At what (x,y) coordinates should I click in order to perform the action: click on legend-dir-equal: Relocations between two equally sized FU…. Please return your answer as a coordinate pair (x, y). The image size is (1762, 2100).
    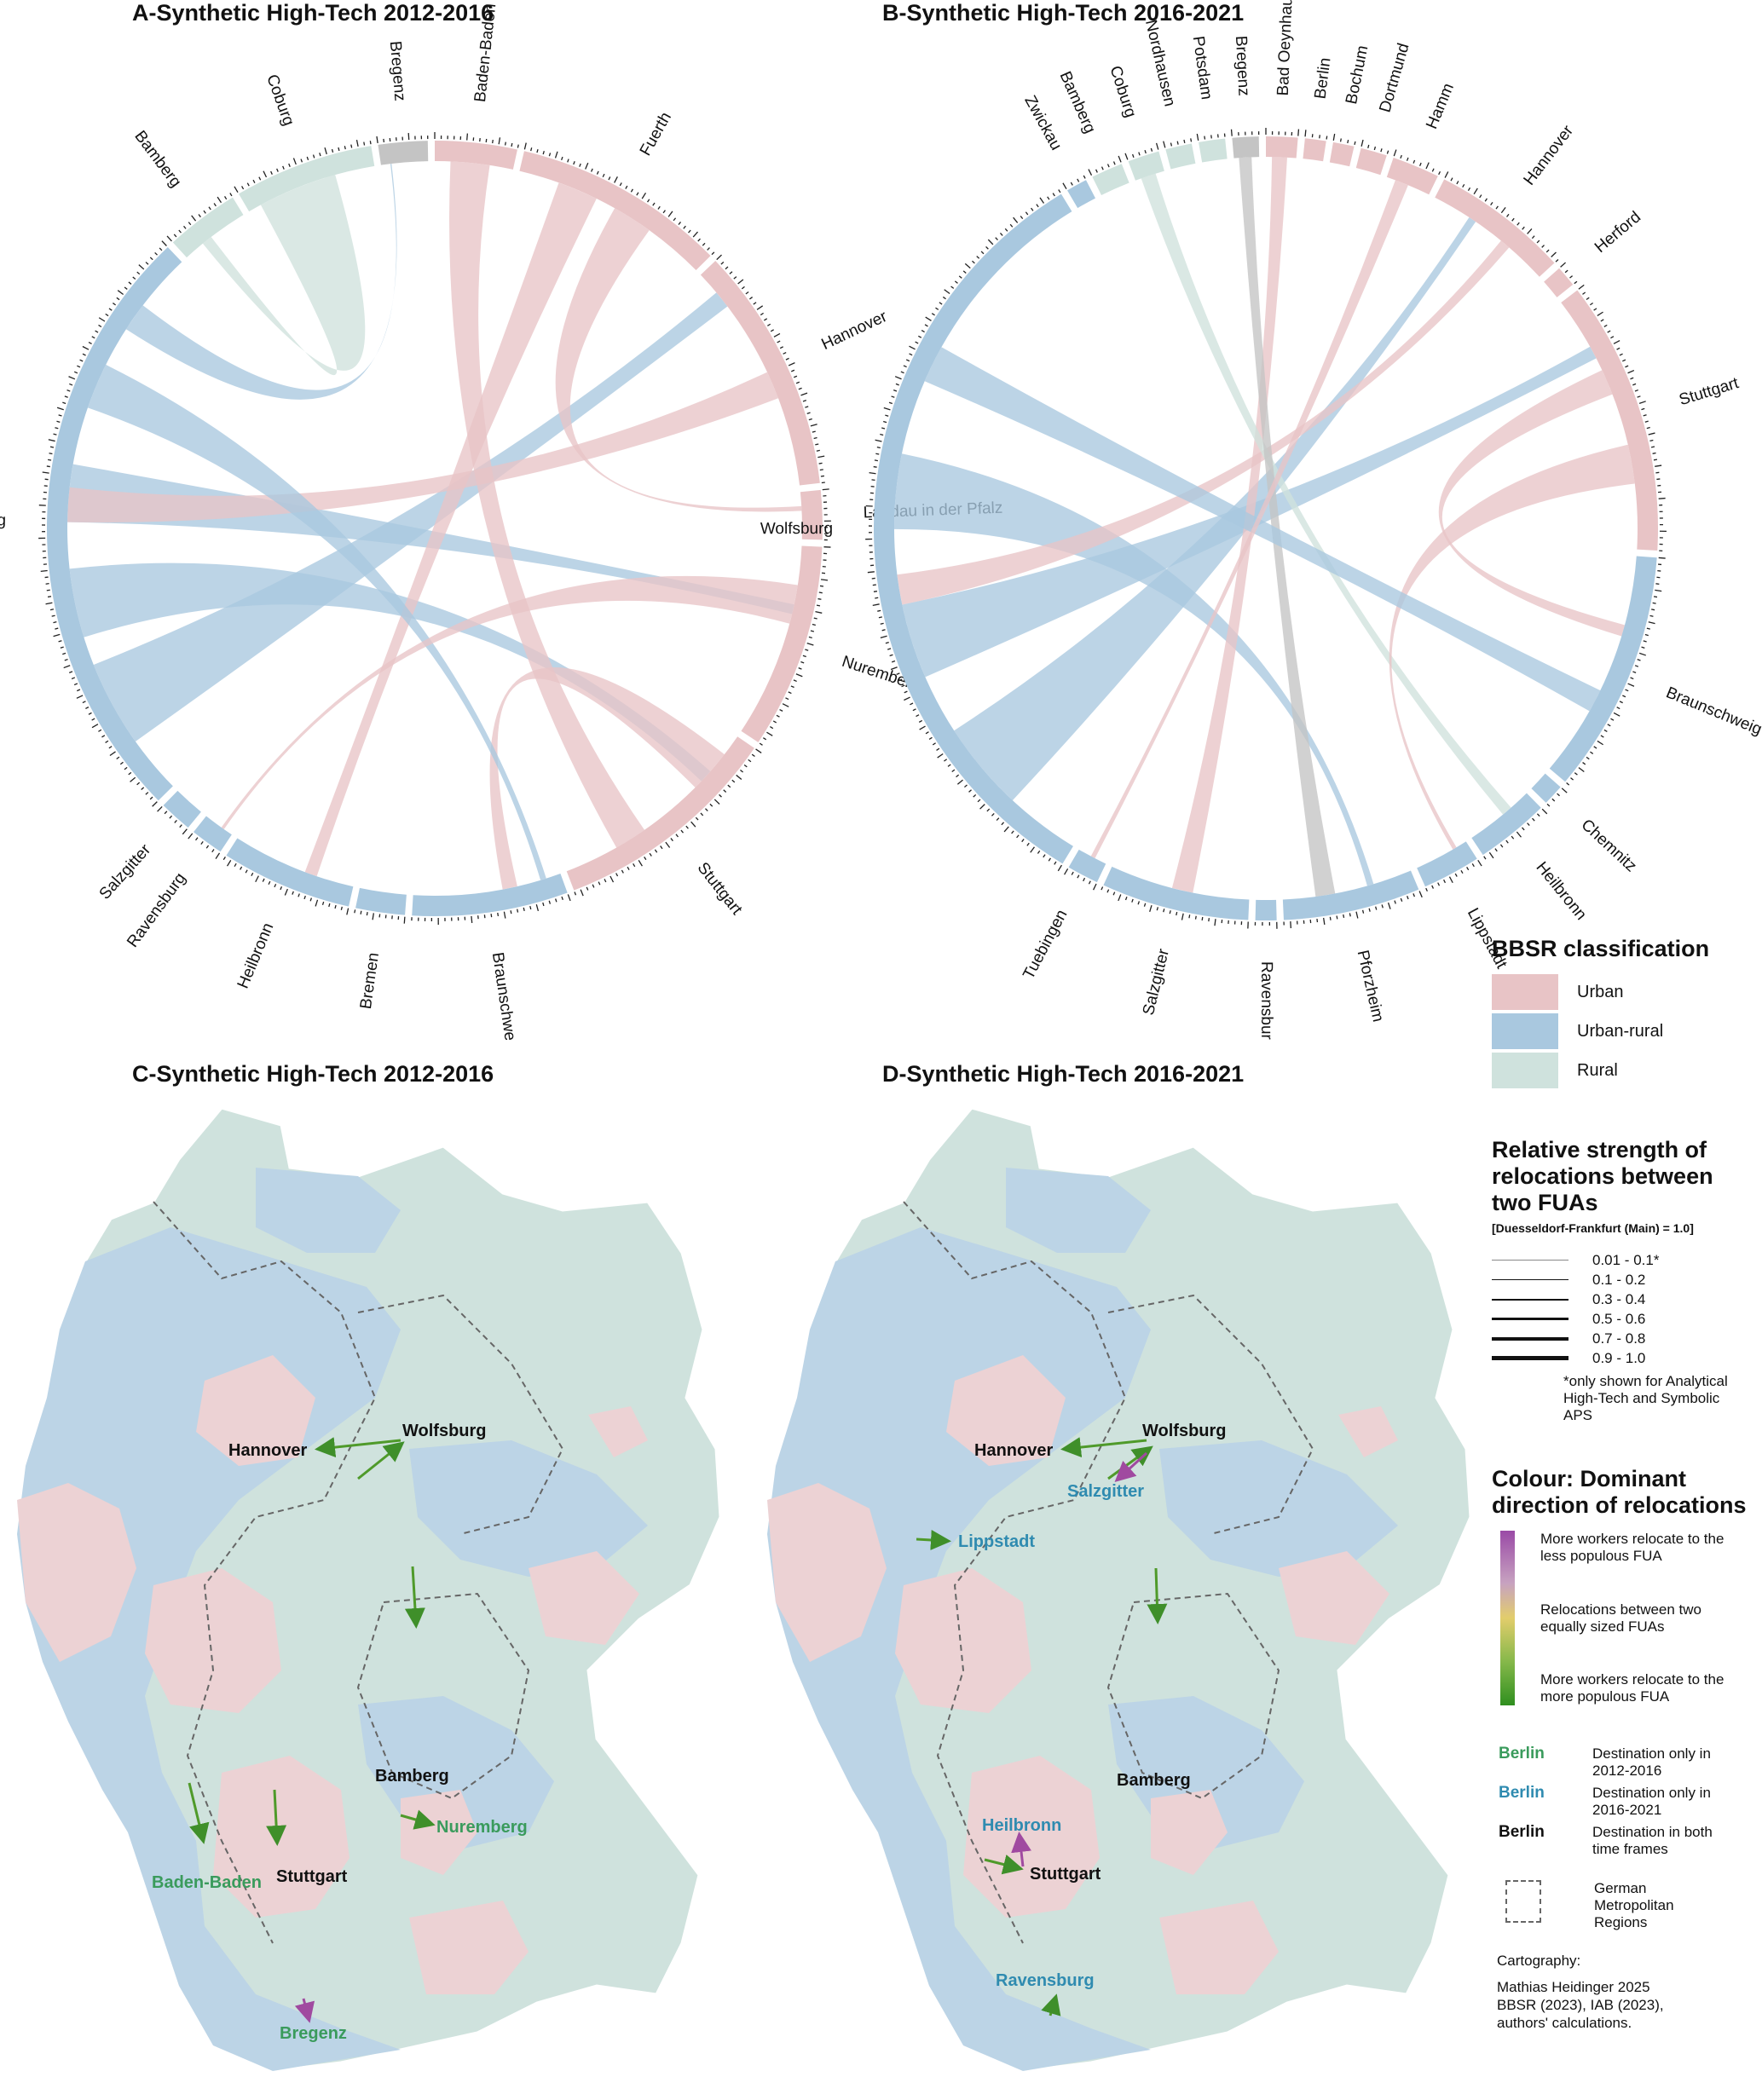
    Looking at the image, I should click on (1621, 1618).